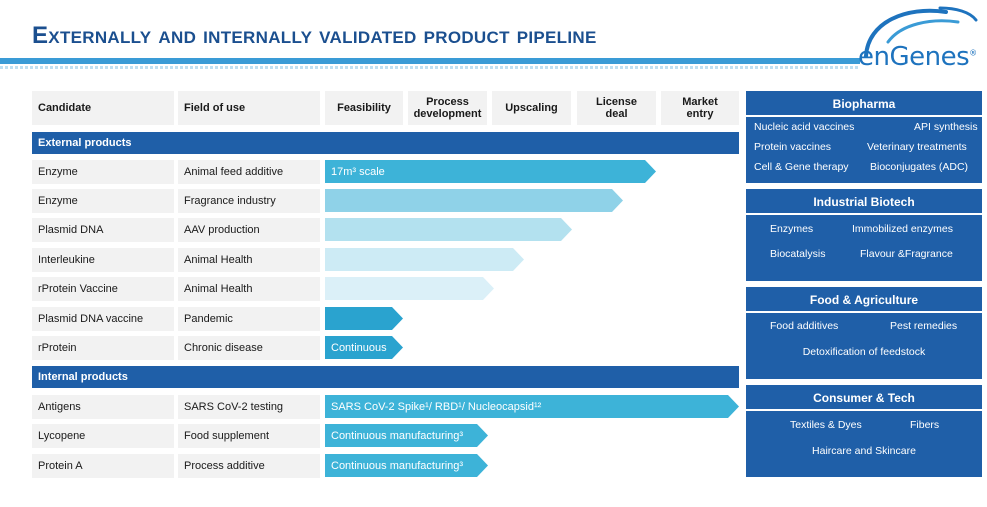 Image resolution: width=987 pixels, height=507 pixels. Describe the element at coordinates (249, 407) in the screenshot. I see `row-8-field: SARS CoV-2 testing` at that location.